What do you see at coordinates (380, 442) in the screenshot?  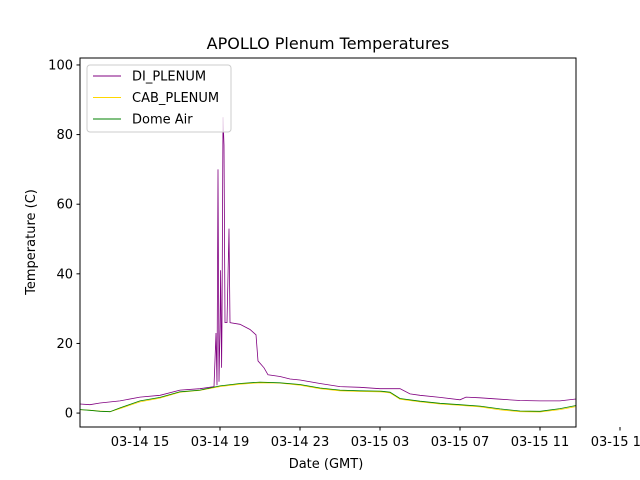 I see `x-tick-label: 03-15 03` at bounding box center [380, 442].